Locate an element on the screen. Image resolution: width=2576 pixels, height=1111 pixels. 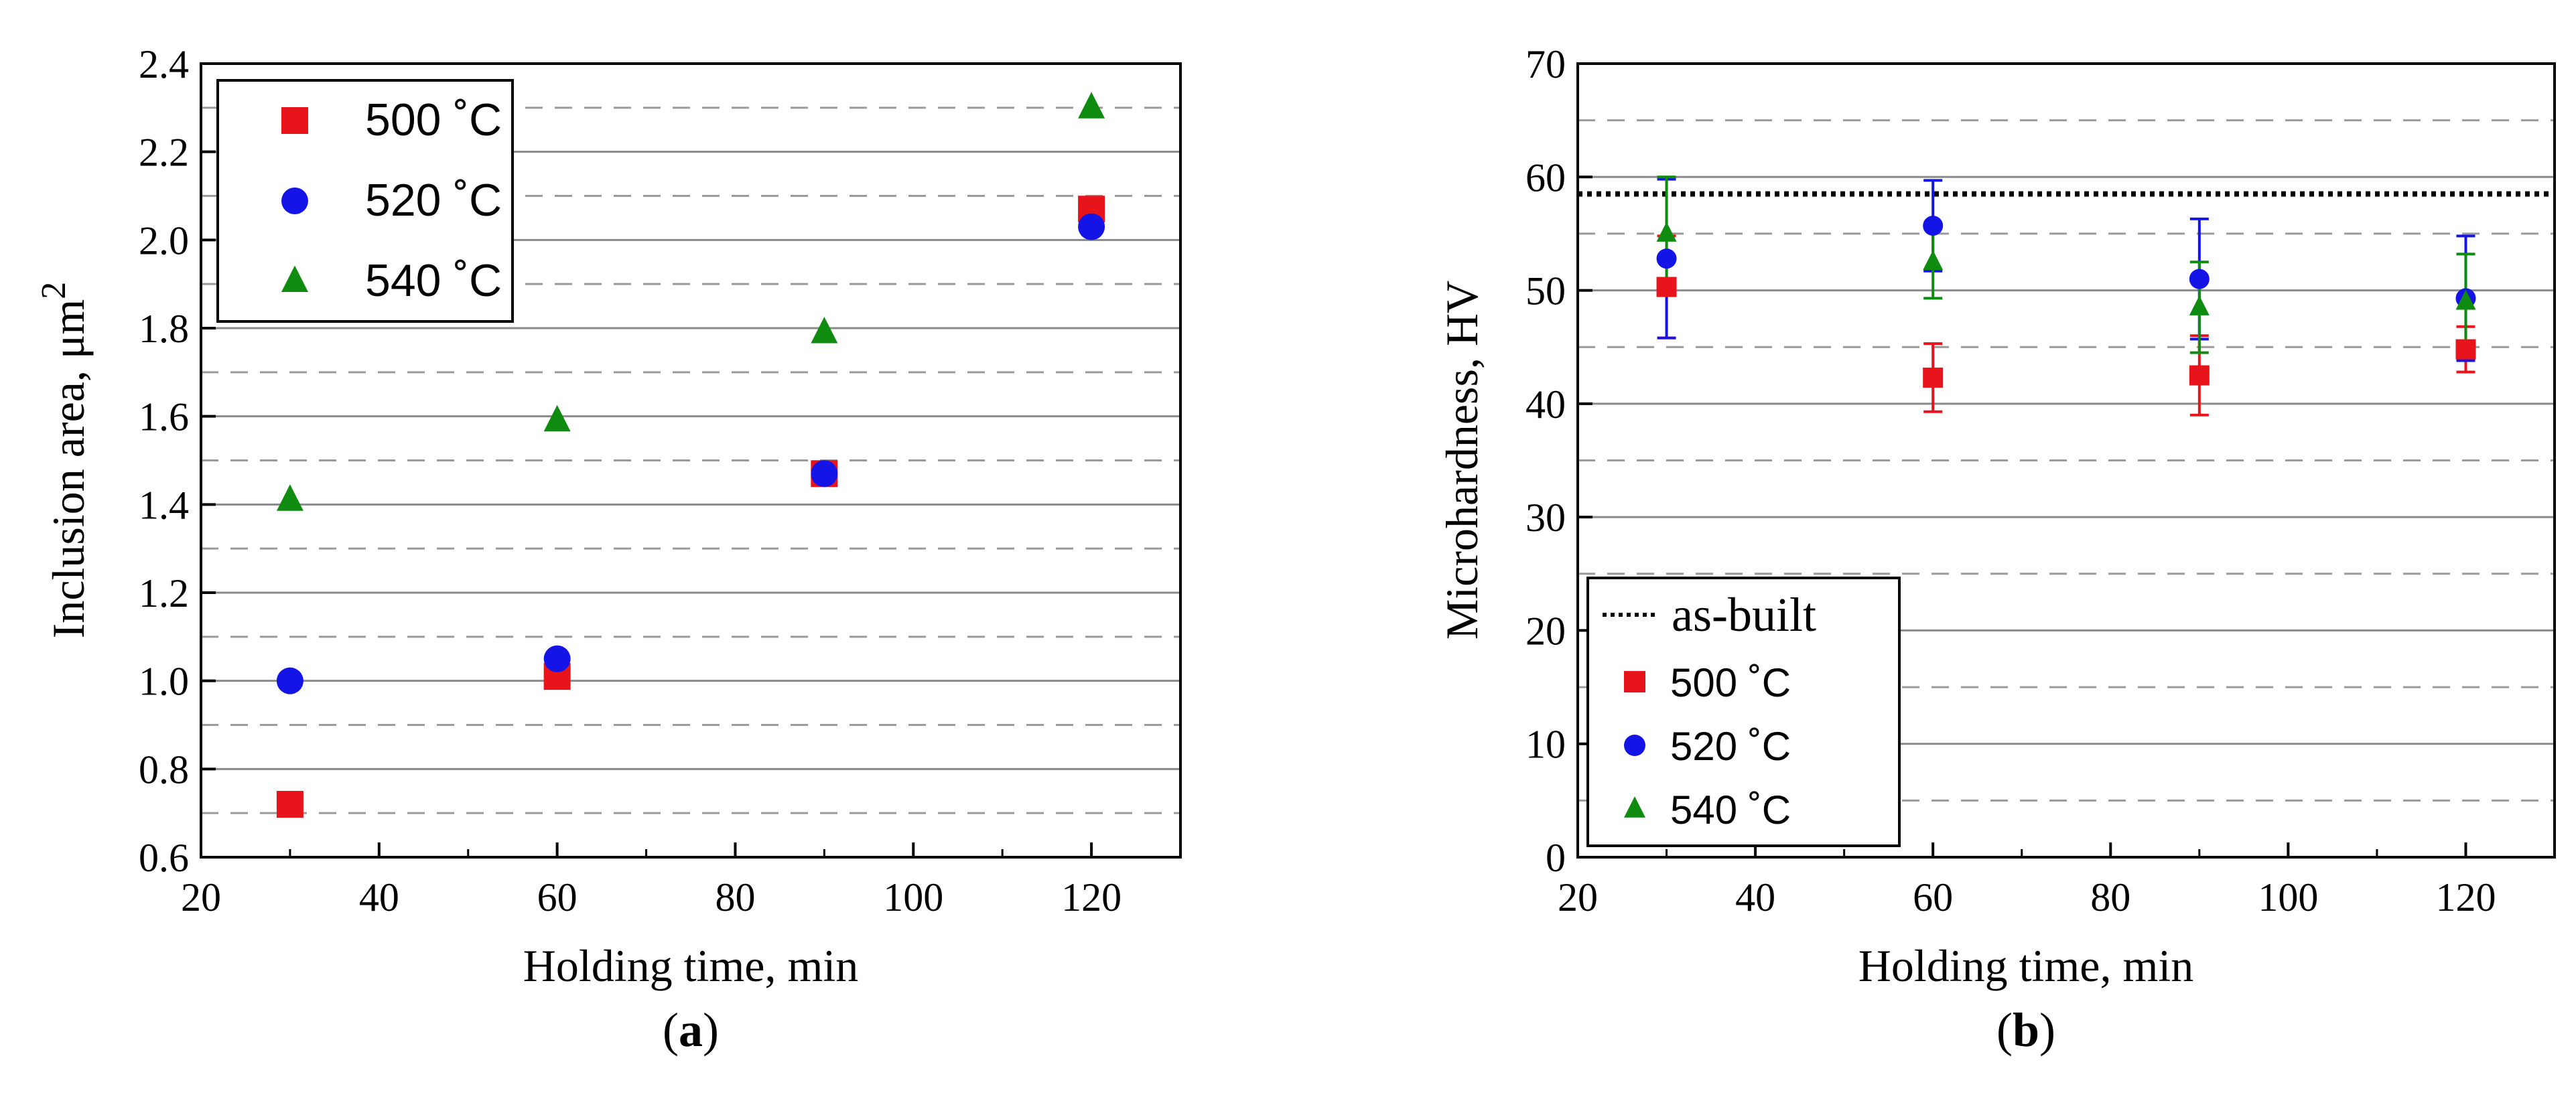
y-axis-label-text: Inclusion area, μm is located at coordinates (68, 469).